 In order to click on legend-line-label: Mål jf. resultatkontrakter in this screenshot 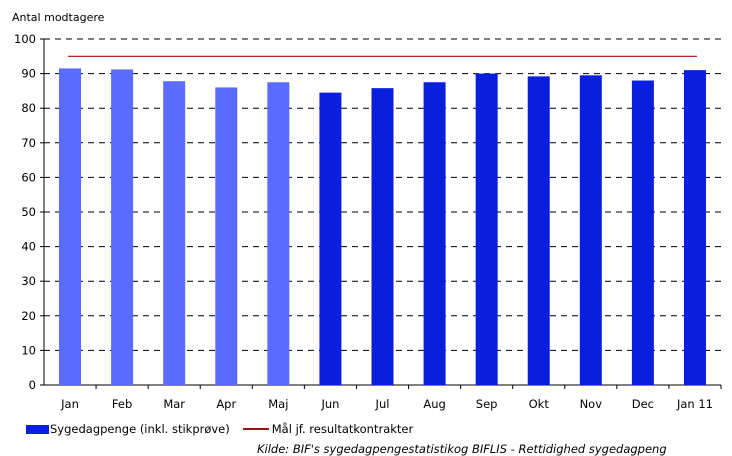, I will do `click(342, 429)`.